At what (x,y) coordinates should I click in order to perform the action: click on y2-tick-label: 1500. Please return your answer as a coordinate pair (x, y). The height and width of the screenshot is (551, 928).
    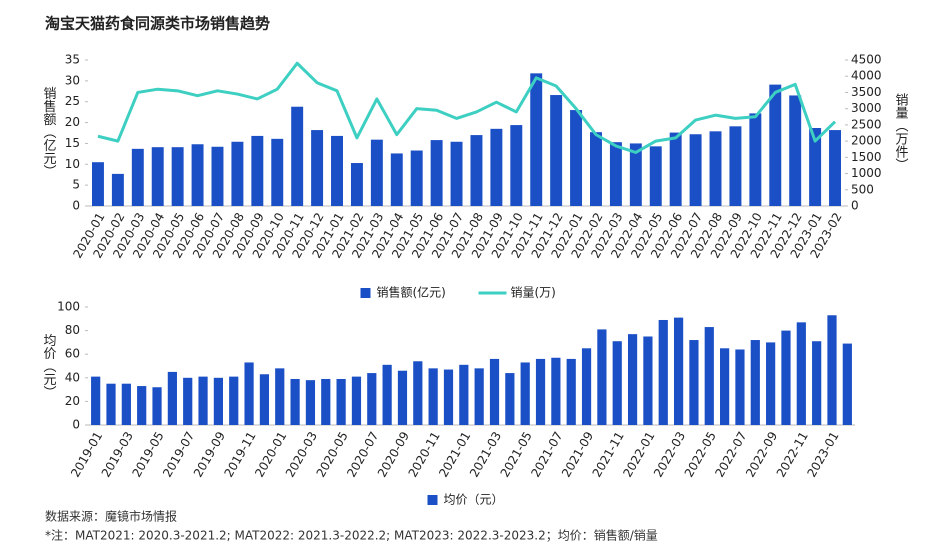
    Looking at the image, I should click on (866, 157).